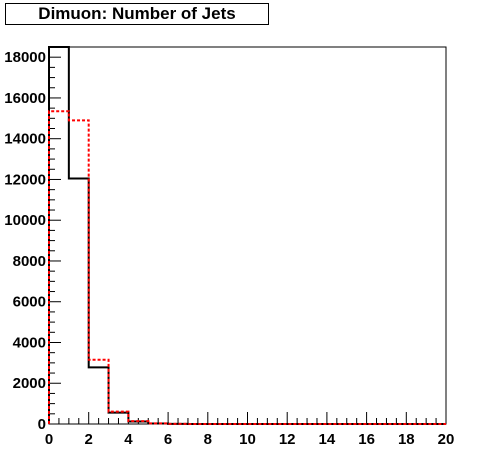 The width and height of the screenshot is (496, 472). I want to click on y-tick-label: 4000, so click(29, 342).